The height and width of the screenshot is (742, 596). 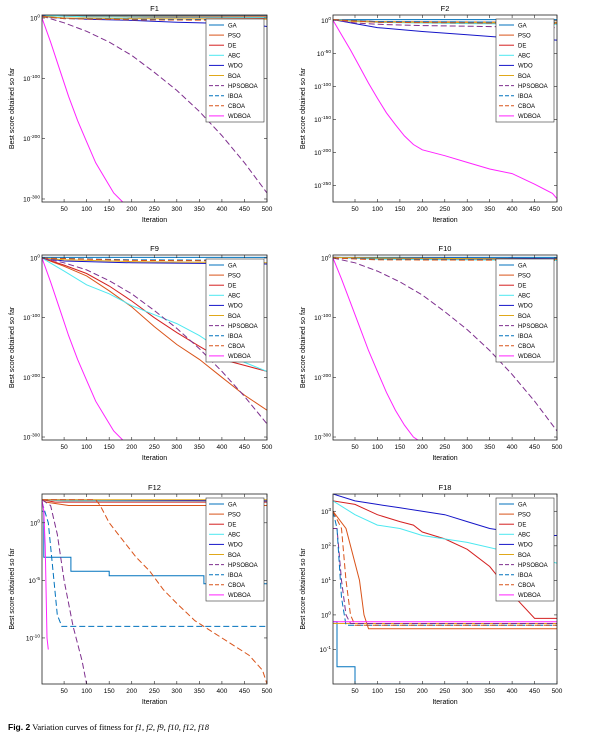 I want to click on legend-label-de: DE, so click(x=522, y=526).